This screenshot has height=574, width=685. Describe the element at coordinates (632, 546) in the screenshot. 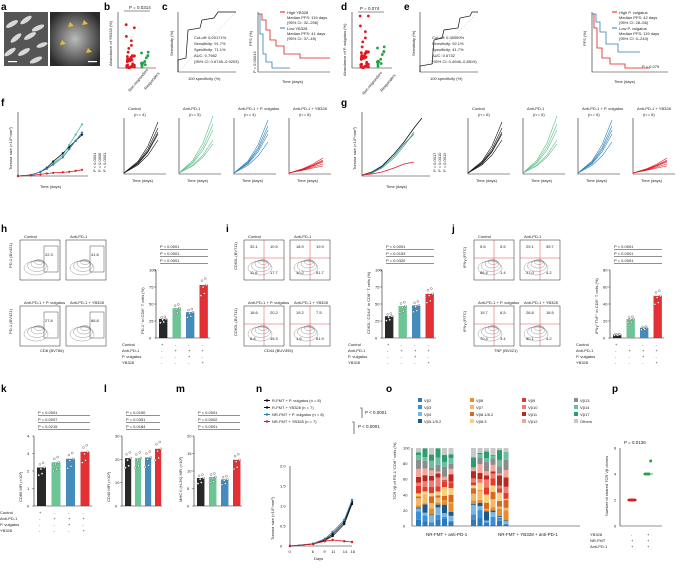

I see `p-row-sign: +` at that location.